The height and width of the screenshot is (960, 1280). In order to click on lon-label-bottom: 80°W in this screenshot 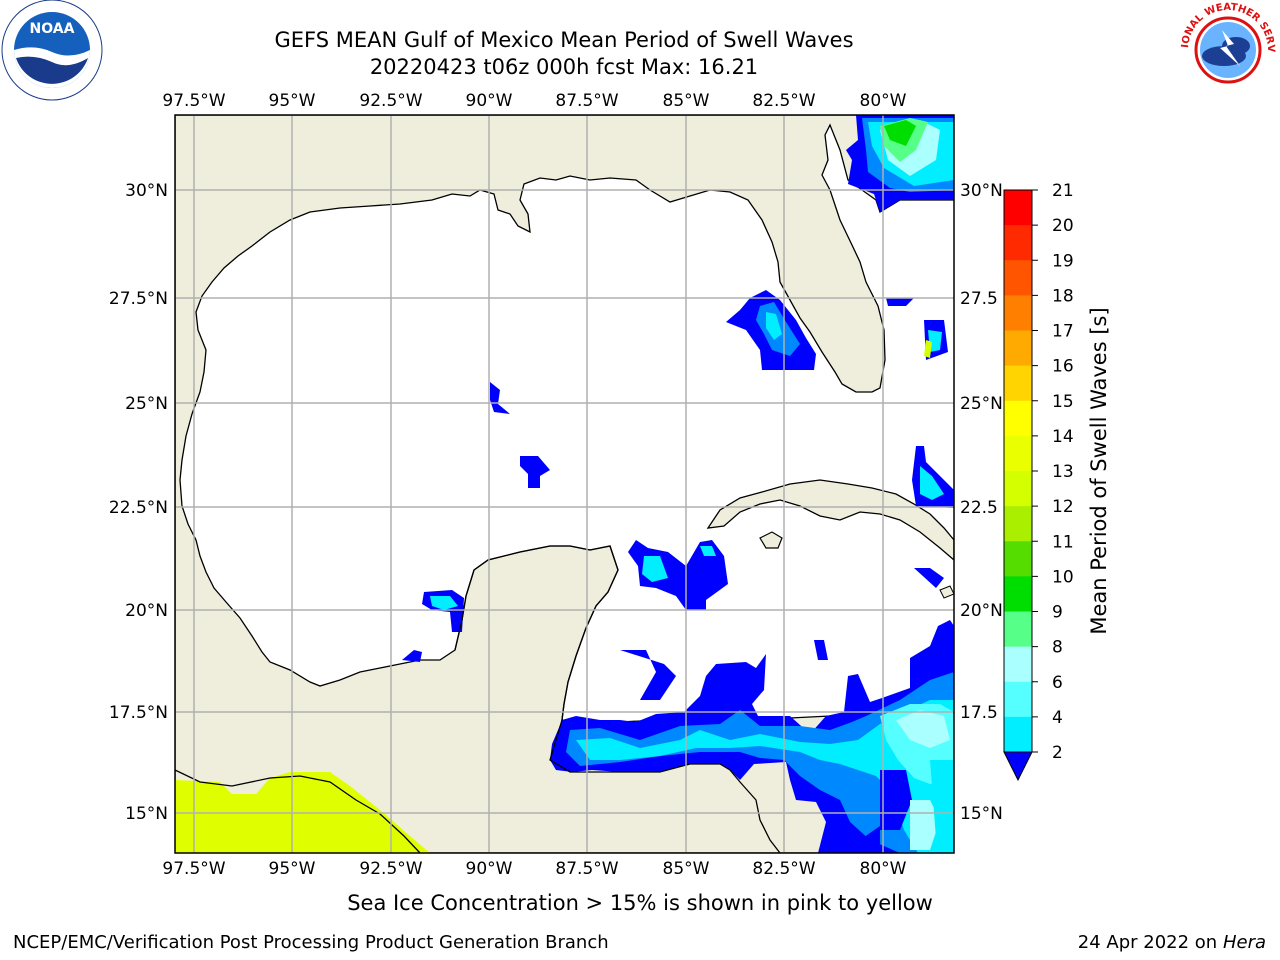, I will do `click(883, 869)`.